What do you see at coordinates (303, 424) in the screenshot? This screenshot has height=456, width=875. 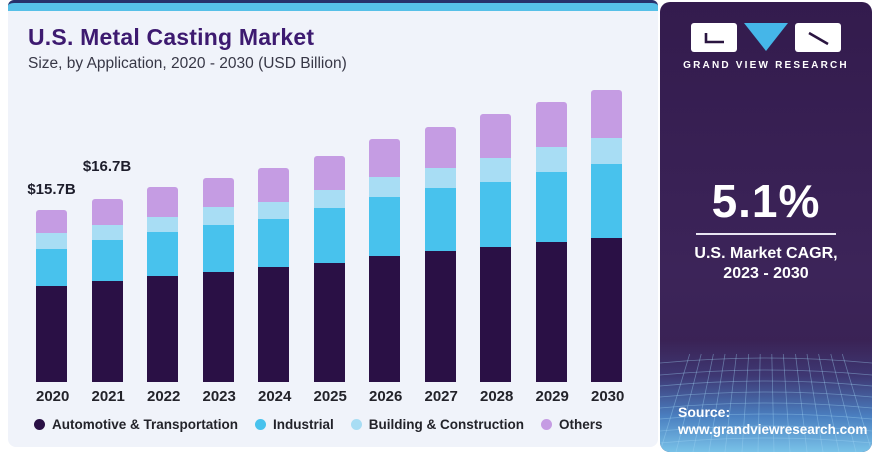 I see `legend-label: Industrial` at bounding box center [303, 424].